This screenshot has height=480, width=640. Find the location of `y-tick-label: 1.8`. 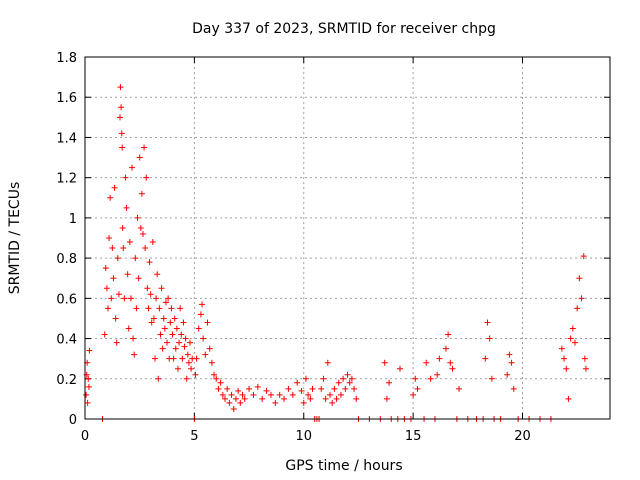

y-tick-label: 1.8 is located at coordinates (66, 58).